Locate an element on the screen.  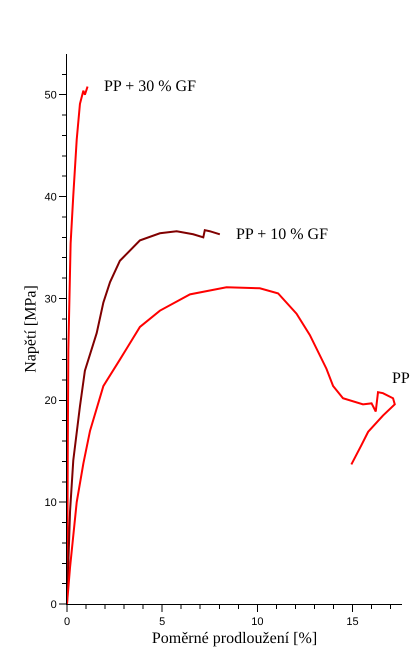
x-tick-label: 0 is located at coordinates (67, 622).